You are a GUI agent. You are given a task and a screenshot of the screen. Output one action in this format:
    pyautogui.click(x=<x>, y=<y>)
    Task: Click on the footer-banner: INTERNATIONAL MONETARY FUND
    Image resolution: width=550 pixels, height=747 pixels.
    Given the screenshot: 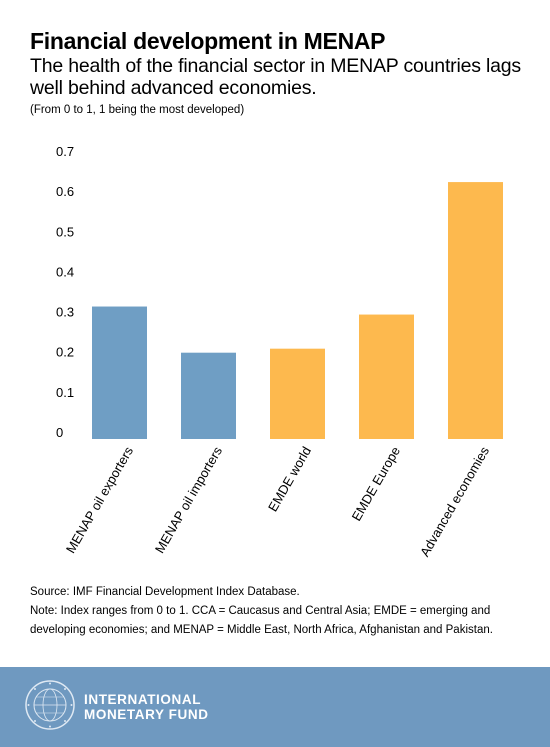 What is the action you would take?
    pyautogui.click(x=275, y=707)
    